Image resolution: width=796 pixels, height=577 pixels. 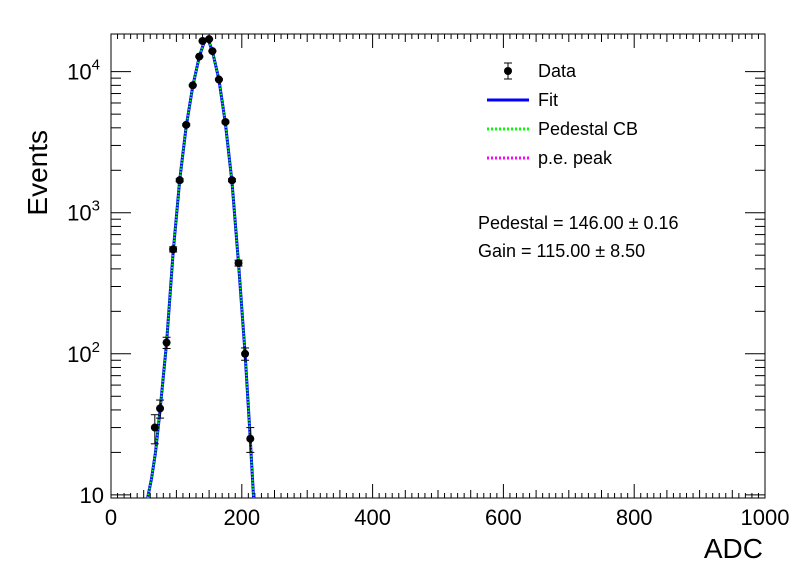 I want to click on fit-curve, so click(x=201, y=268).